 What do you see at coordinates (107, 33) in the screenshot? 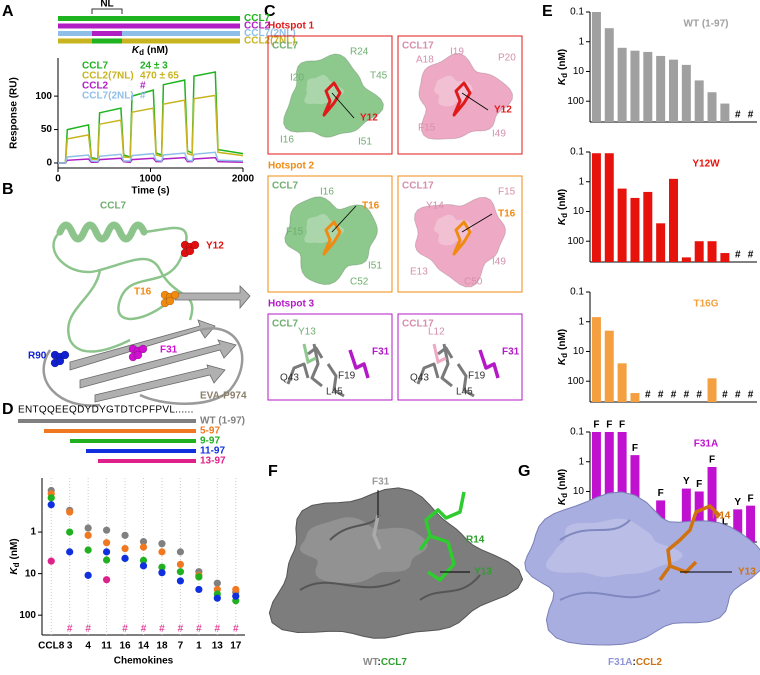
I see `construct-segment` at bounding box center [107, 33].